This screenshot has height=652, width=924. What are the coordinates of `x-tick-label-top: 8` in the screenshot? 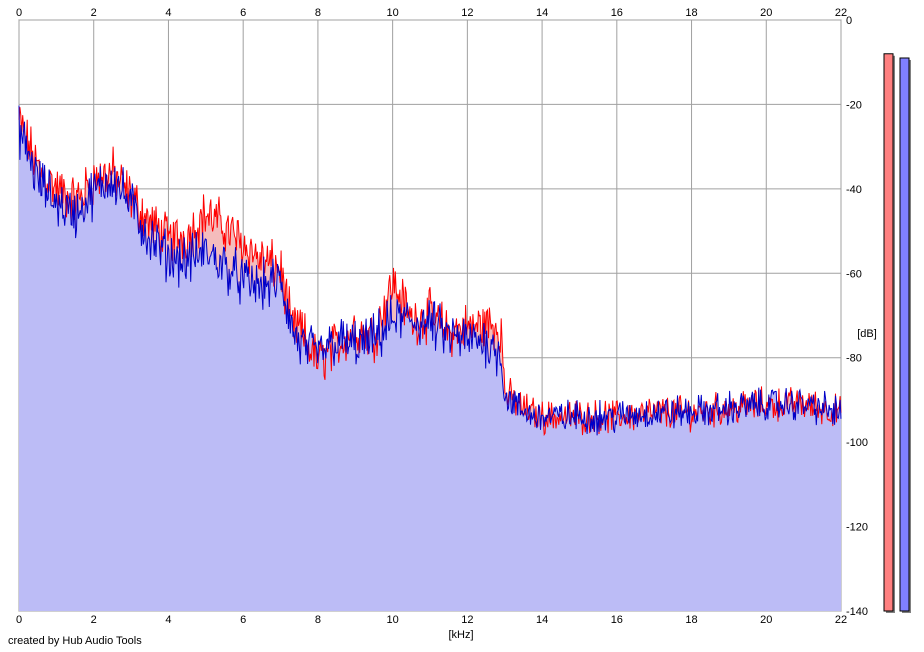 It's located at (318, 13).